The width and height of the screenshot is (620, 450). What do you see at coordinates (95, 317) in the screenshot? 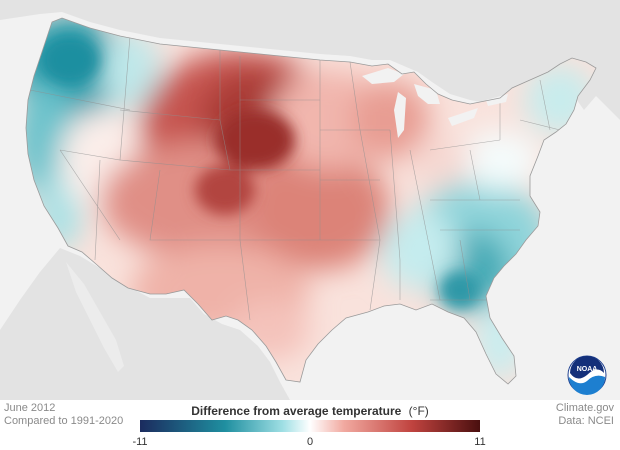
I see `baja-peninsula` at bounding box center [95, 317].